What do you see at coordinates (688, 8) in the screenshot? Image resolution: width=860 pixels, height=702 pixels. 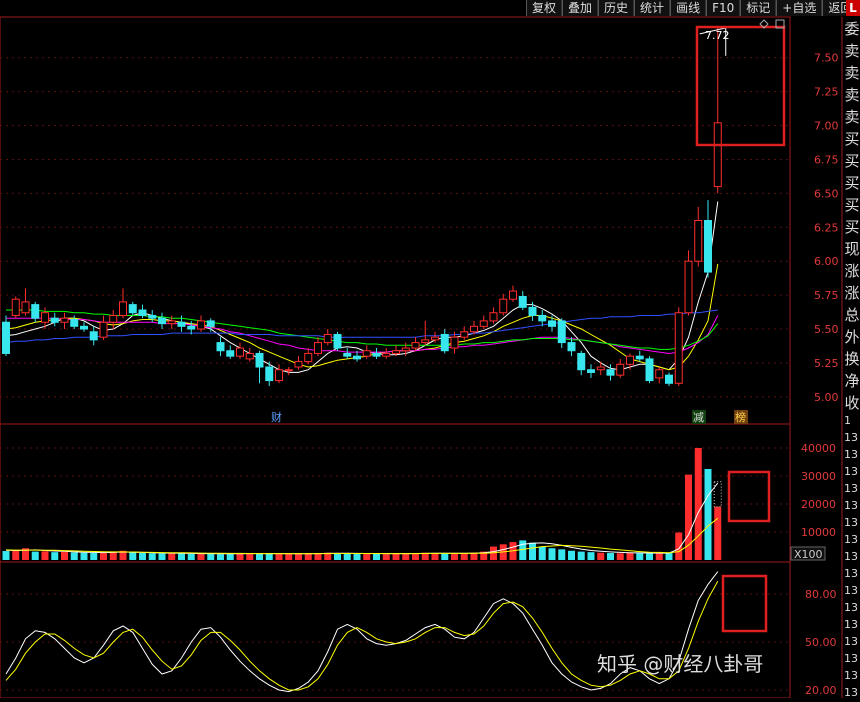 I see `draw-line-button: 画线` at bounding box center [688, 8].